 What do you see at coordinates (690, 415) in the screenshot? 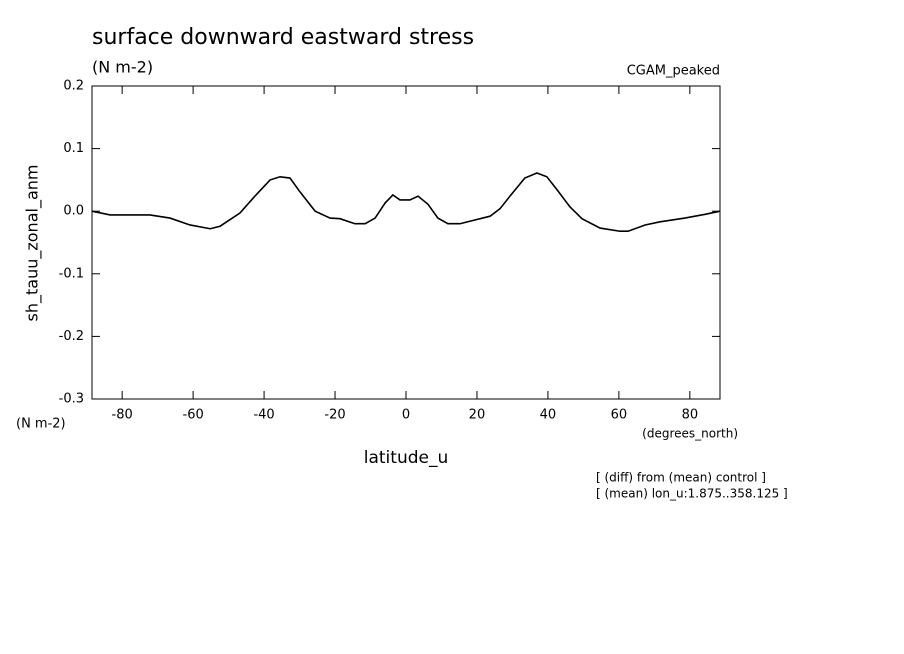
I see `x-tick-label: 80` at bounding box center [690, 415].